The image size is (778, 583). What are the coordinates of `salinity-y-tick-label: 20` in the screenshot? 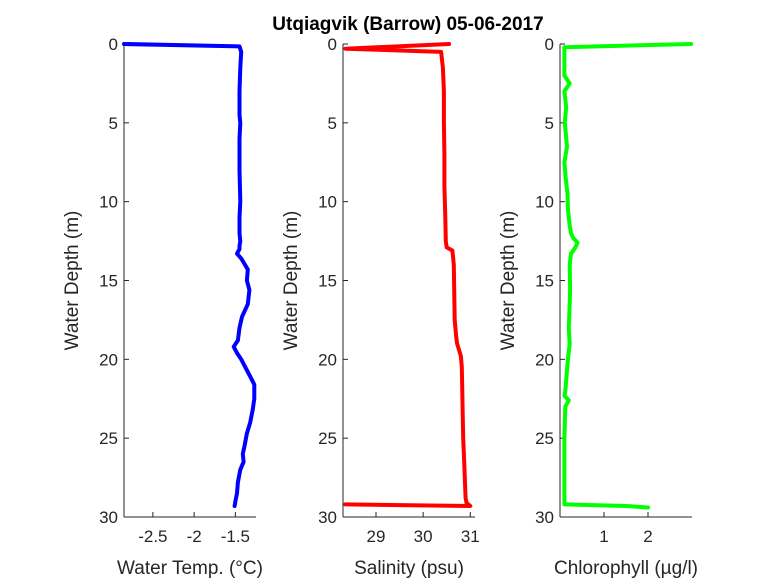 It's located at (327, 359).